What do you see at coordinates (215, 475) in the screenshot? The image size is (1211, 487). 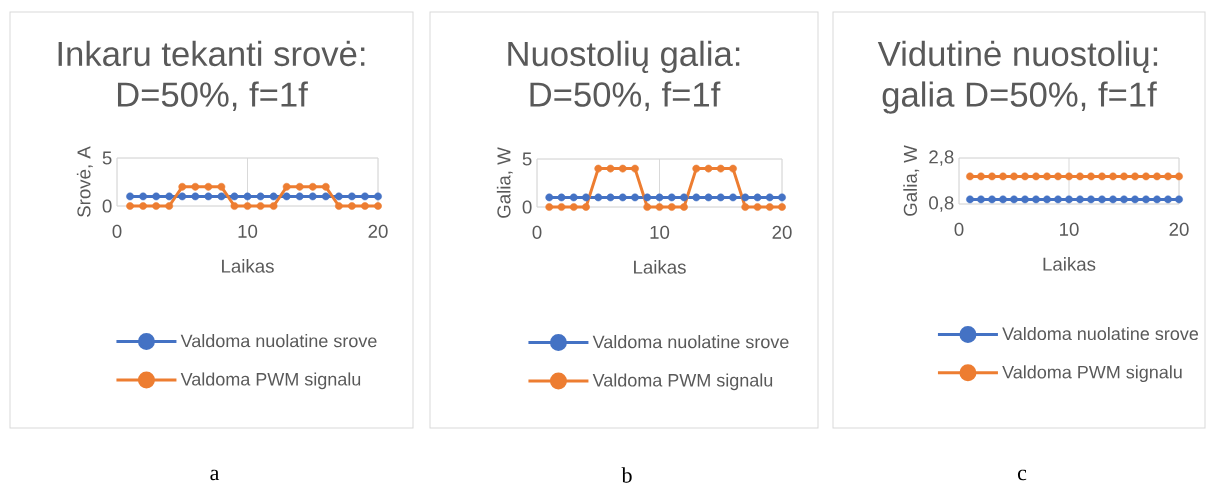 I see `text: a` at bounding box center [215, 475].